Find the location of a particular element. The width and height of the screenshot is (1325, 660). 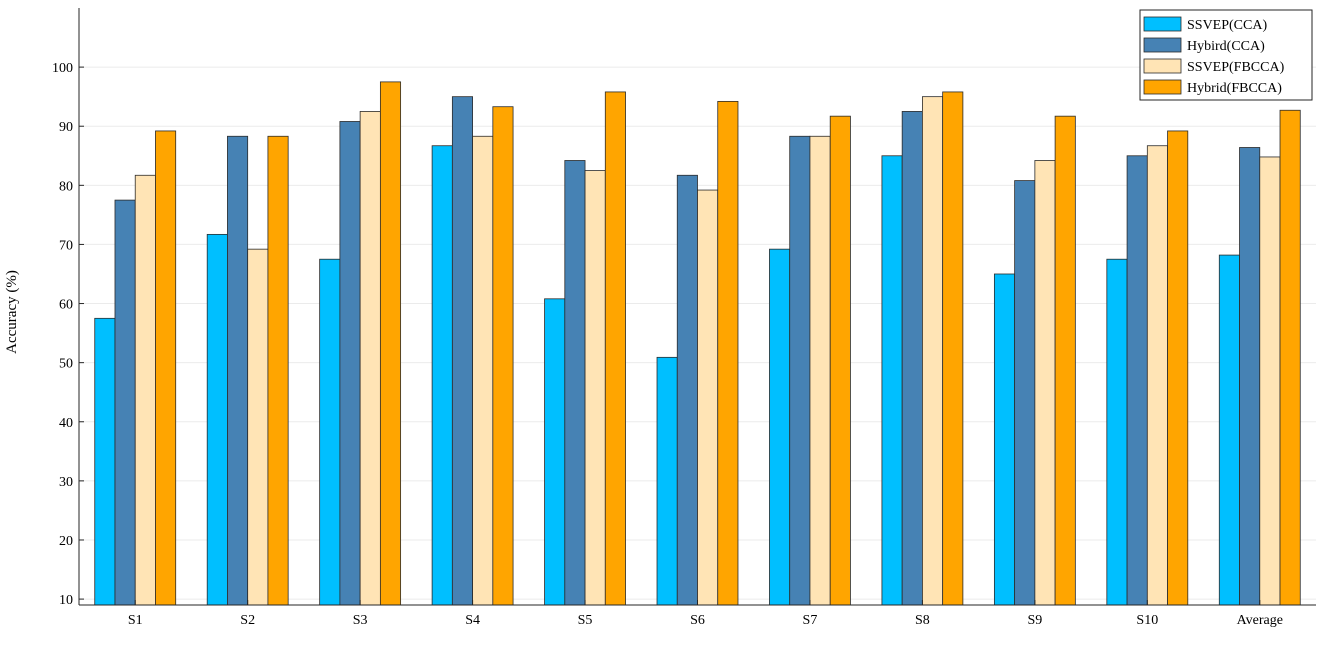

bar-SSVEP(FBCCA)-Average is located at coordinates (1270, 381).